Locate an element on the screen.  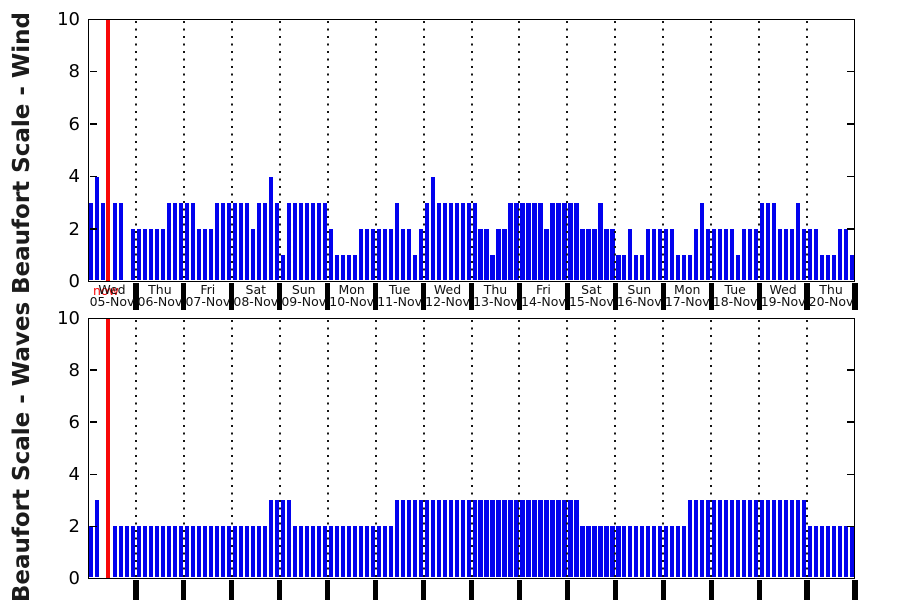
day-label-weekday: Sun is located at coordinates (303, 289).